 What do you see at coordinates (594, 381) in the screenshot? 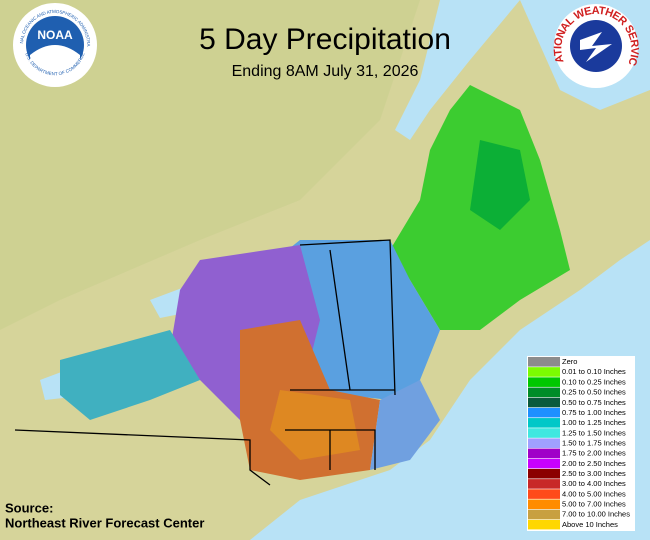
I see `legend-label: 0.10 to 0.25 Inches` at bounding box center [594, 381].